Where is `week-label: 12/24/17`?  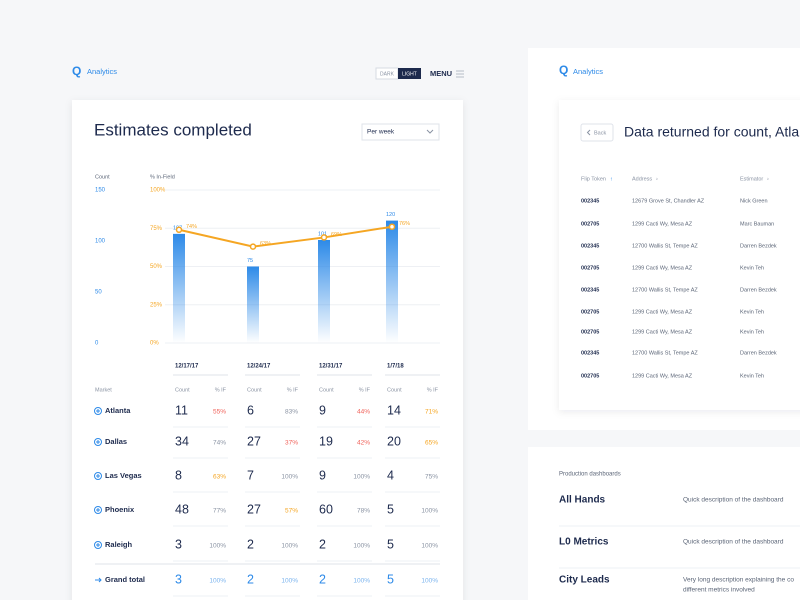 week-label: 12/24/17 is located at coordinates (259, 367).